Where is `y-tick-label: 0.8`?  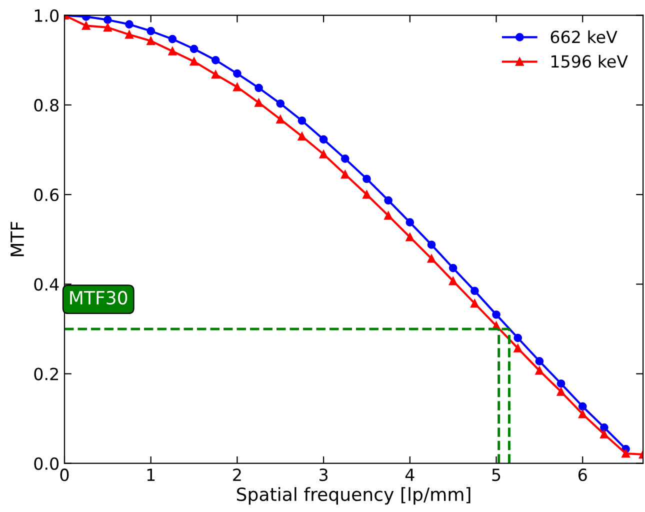 y-tick-label: 0.8 is located at coordinates (46, 105).